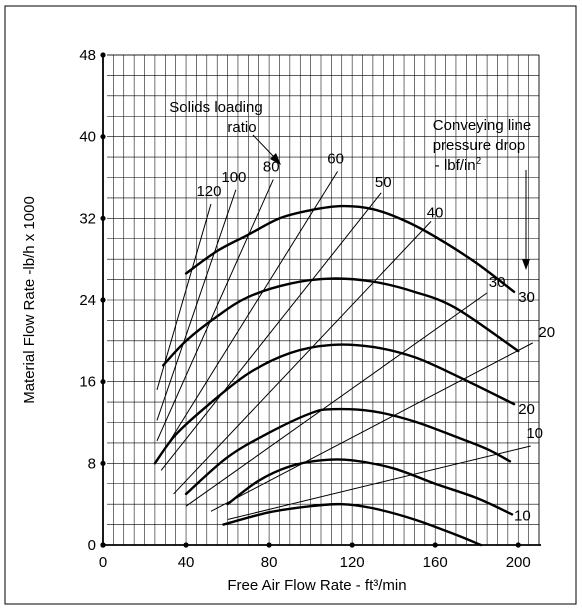  Describe the element at coordinates (269, 562) in the screenshot. I see `x-tick-label: 80` at that location.